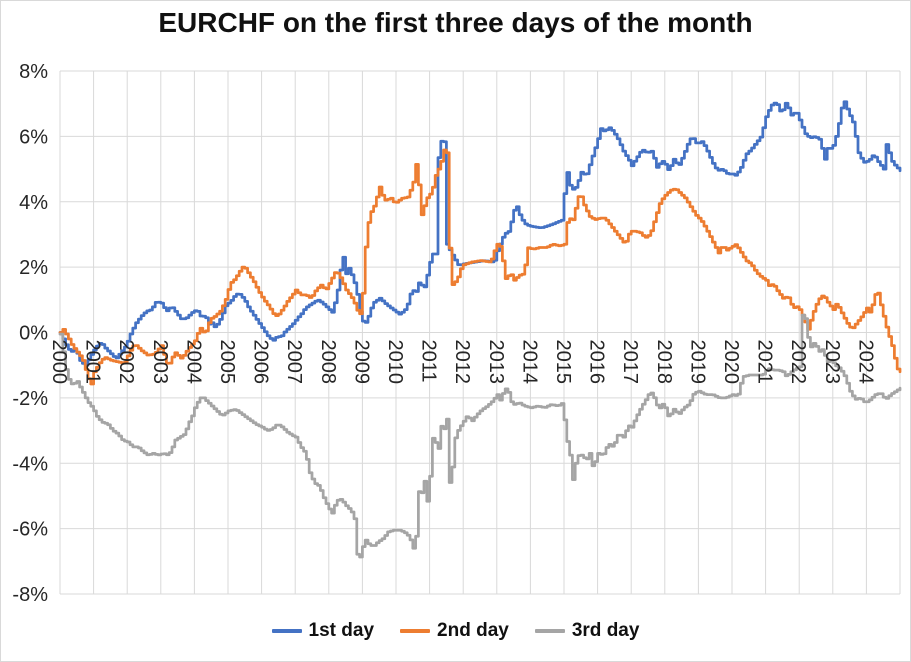  Describe the element at coordinates (597, 362) in the screenshot. I see `x-axis-tick-label: 2016` at that location.